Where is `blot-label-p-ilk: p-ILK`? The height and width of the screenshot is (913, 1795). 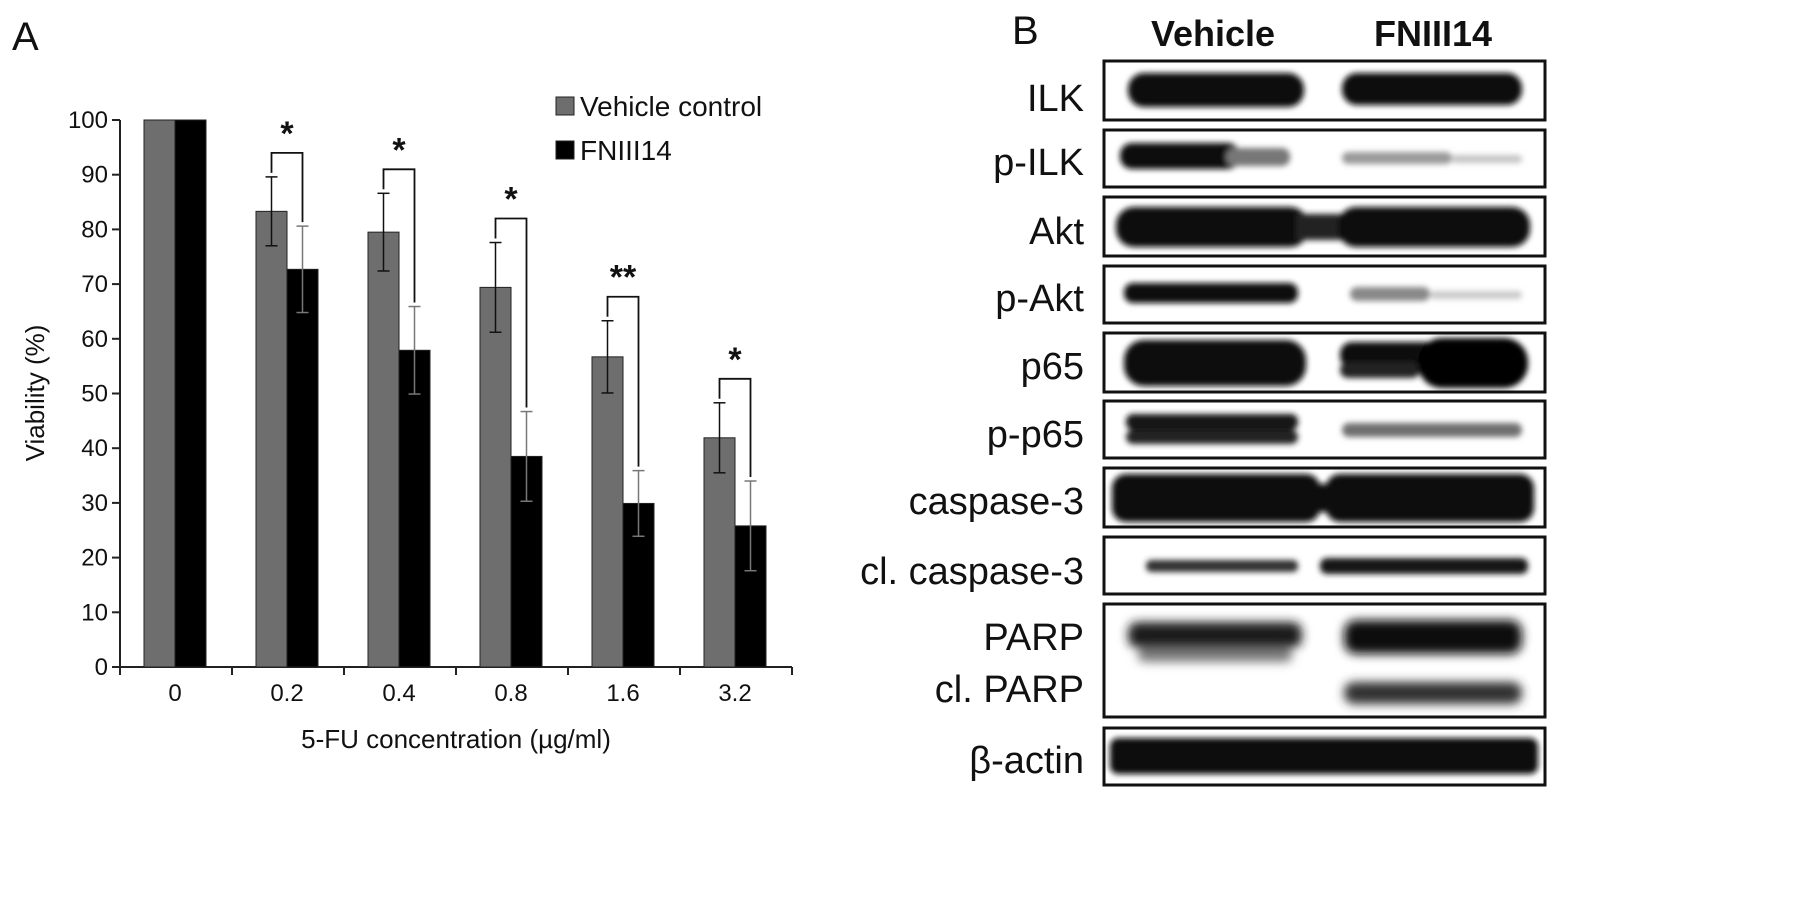
blot-label-p-ilk: p-ILK is located at coordinates (1038, 163).